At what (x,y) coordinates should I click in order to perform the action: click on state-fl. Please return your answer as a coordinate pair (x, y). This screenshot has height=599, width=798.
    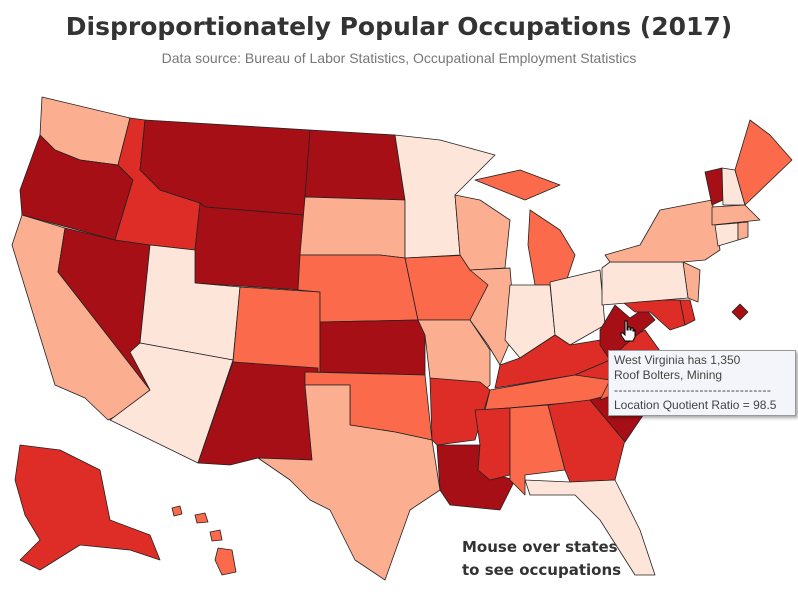
    Looking at the image, I should click on (590, 527).